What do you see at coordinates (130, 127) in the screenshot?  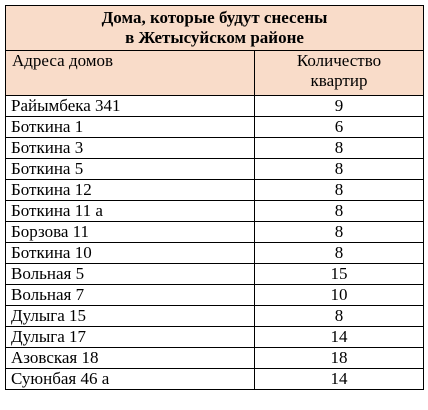 I see `address-cell: Боткина 1` at bounding box center [130, 127].